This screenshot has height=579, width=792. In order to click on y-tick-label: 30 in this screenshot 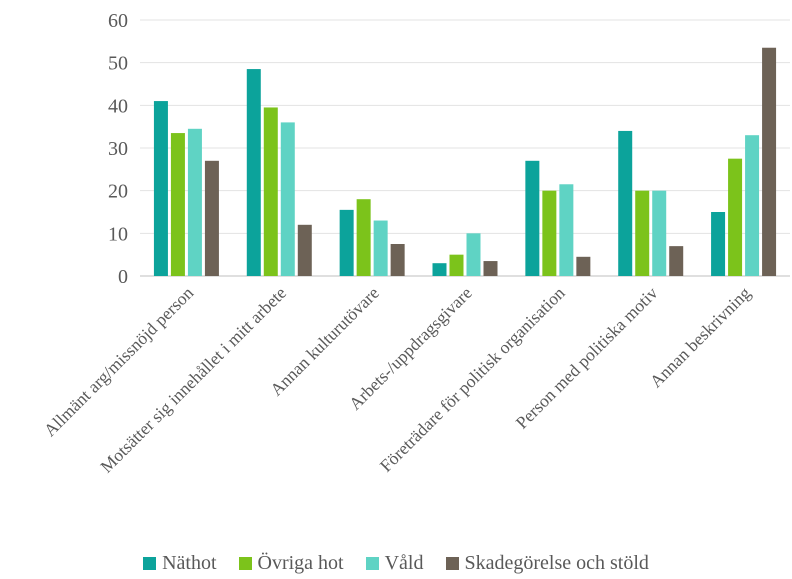, I will do `click(118, 149)`.